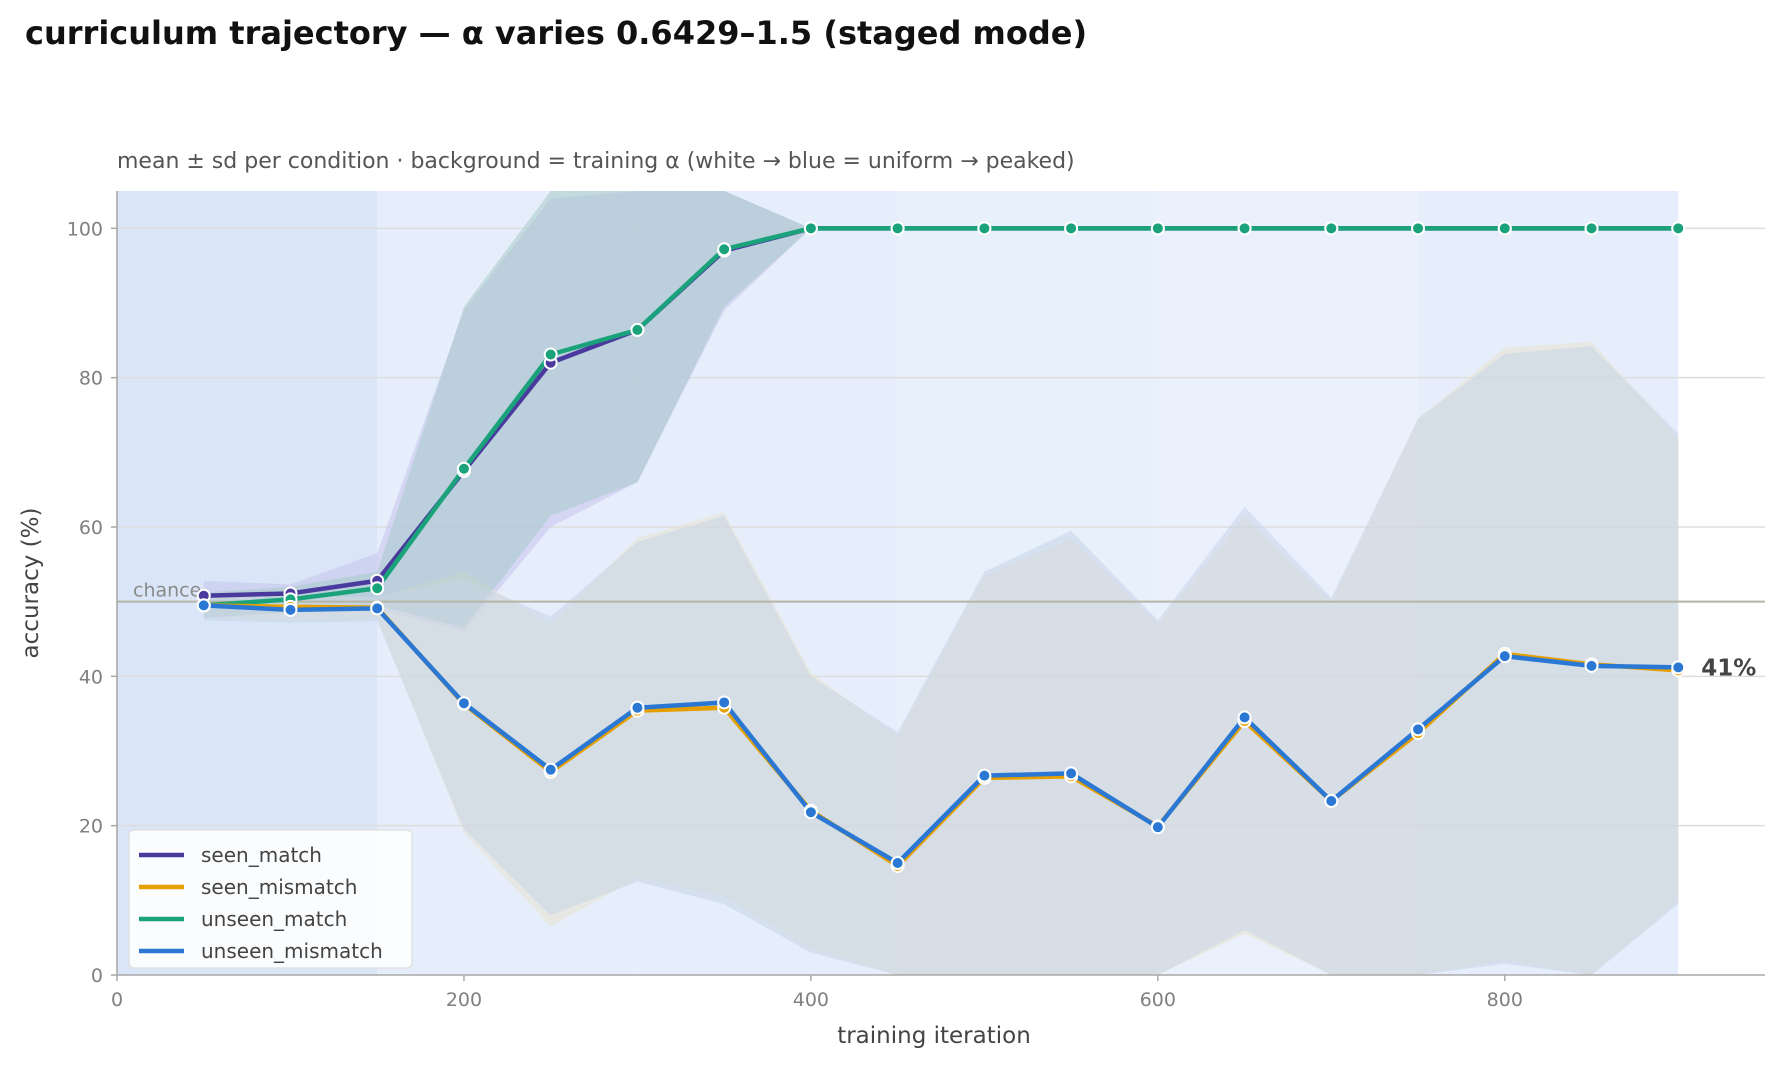 The image size is (1777, 1066). What do you see at coordinates (292, 951) in the screenshot?
I see `legend-label-unseen_mismatch: unseen_mismatch` at bounding box center [292, 951].